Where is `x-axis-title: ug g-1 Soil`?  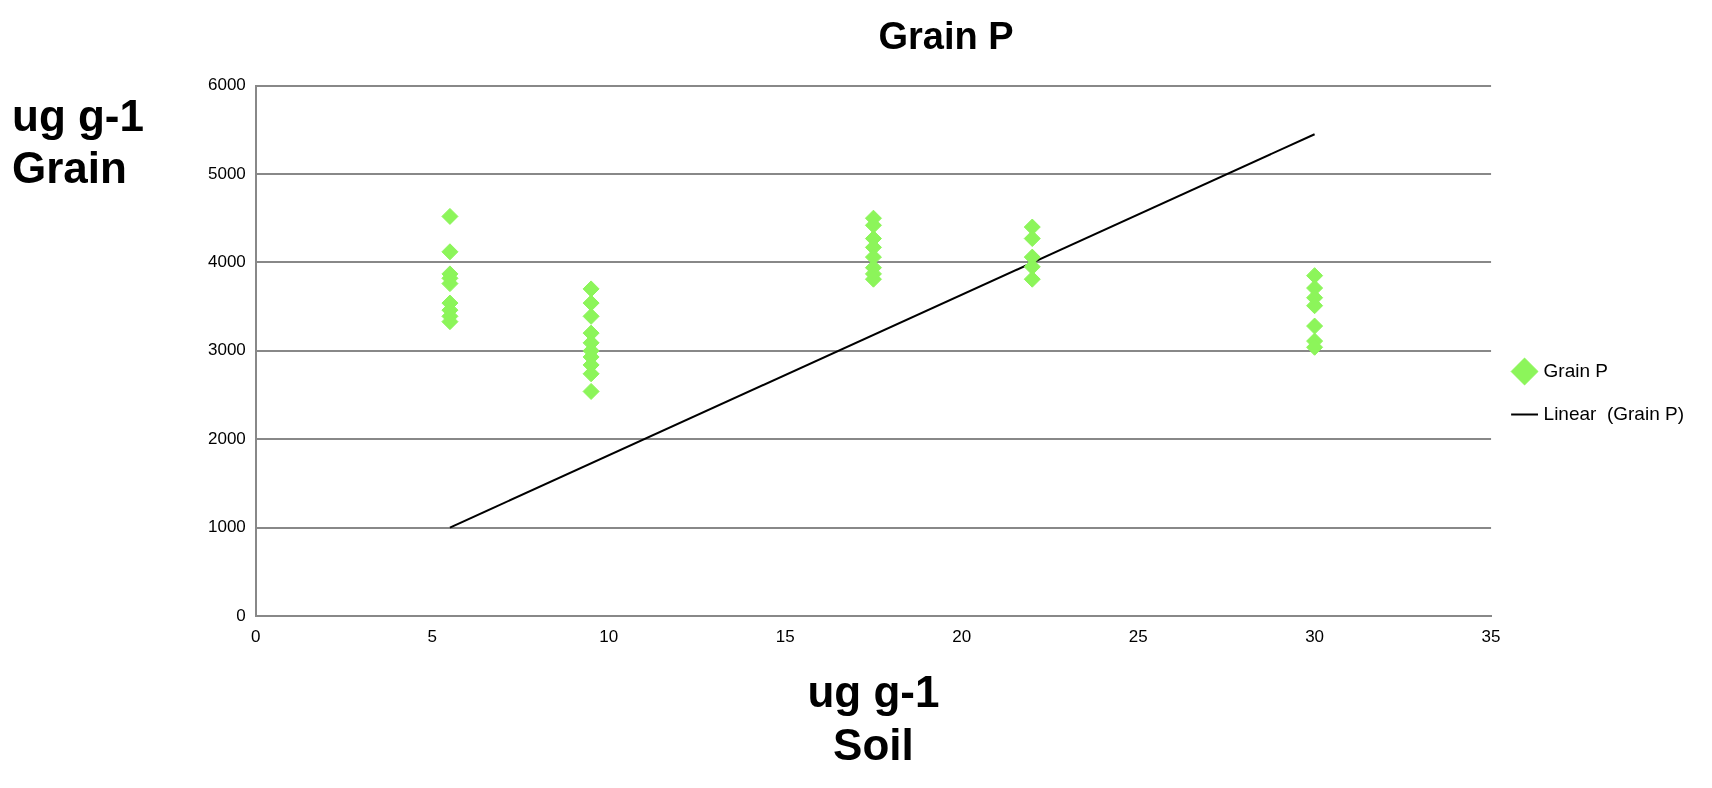 x-axis-title: ug g-1 Soil is located at coordinates (873, 717).